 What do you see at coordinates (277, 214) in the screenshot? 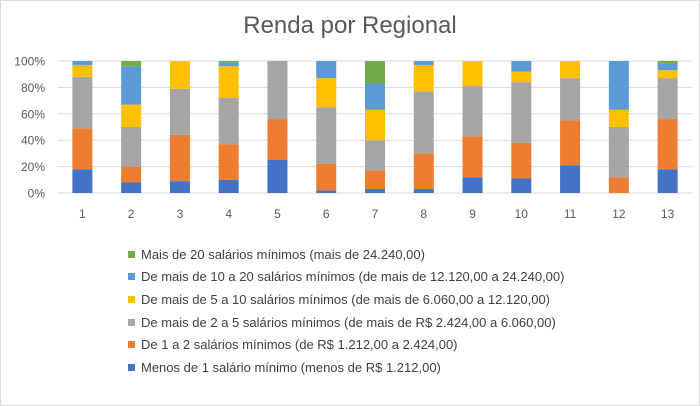
I see `x-tick-label: 5` at bounding box center [277, 214].